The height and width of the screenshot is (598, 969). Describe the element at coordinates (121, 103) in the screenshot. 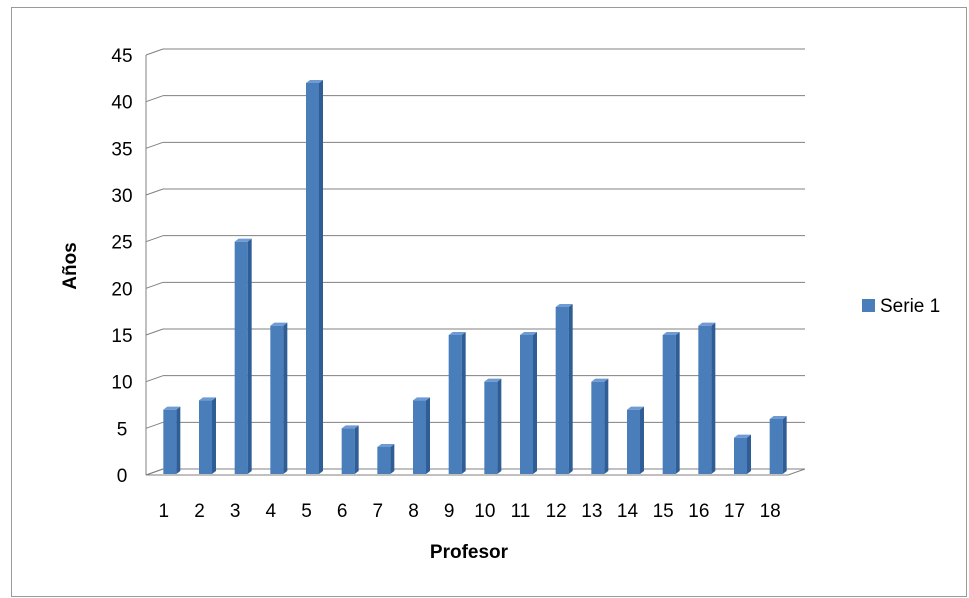

I see `y-tick-label: 40` at that location.